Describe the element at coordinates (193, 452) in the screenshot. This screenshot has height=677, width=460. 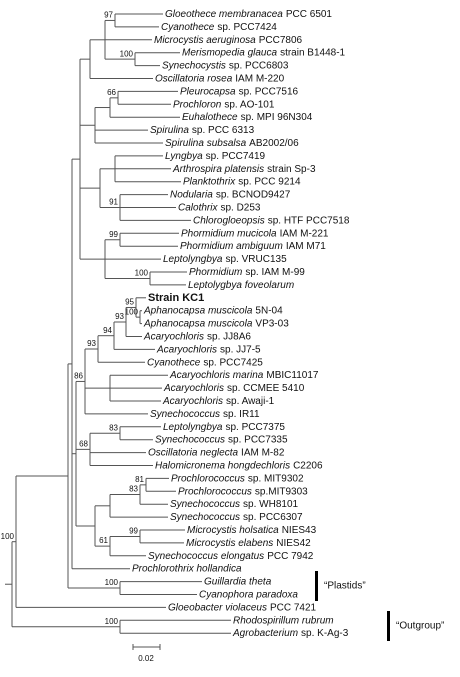
I see `leaf-italic: Oscillatoria neglecta` at that location.